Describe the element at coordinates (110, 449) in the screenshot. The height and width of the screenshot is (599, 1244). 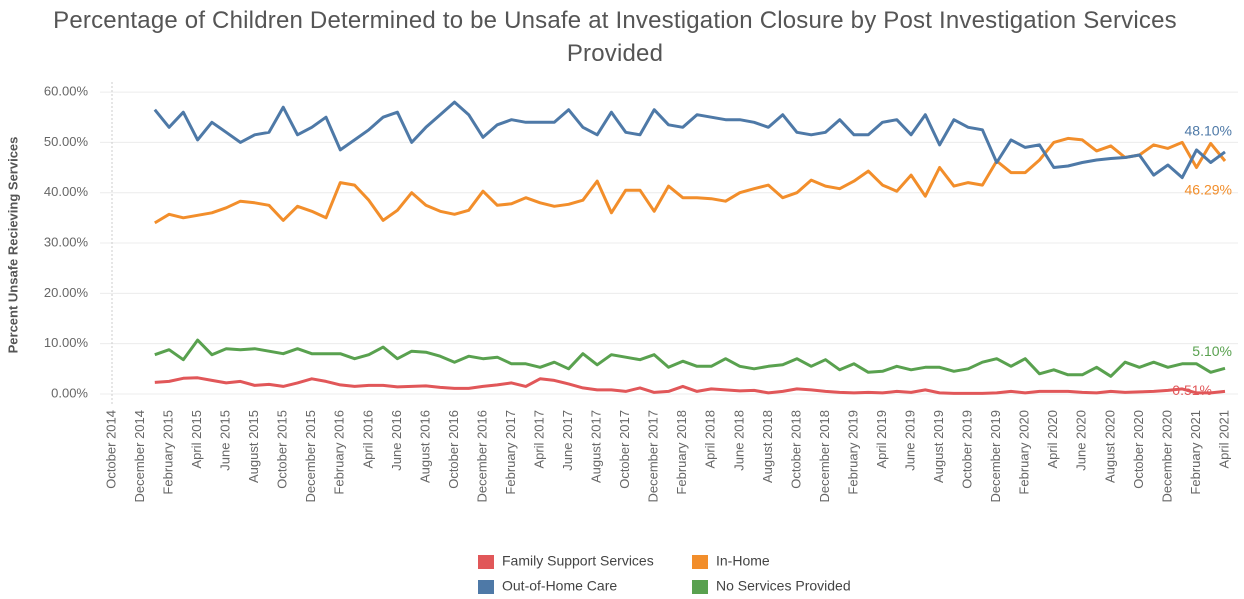
I see `x-tick-label: October 2014` at that location.